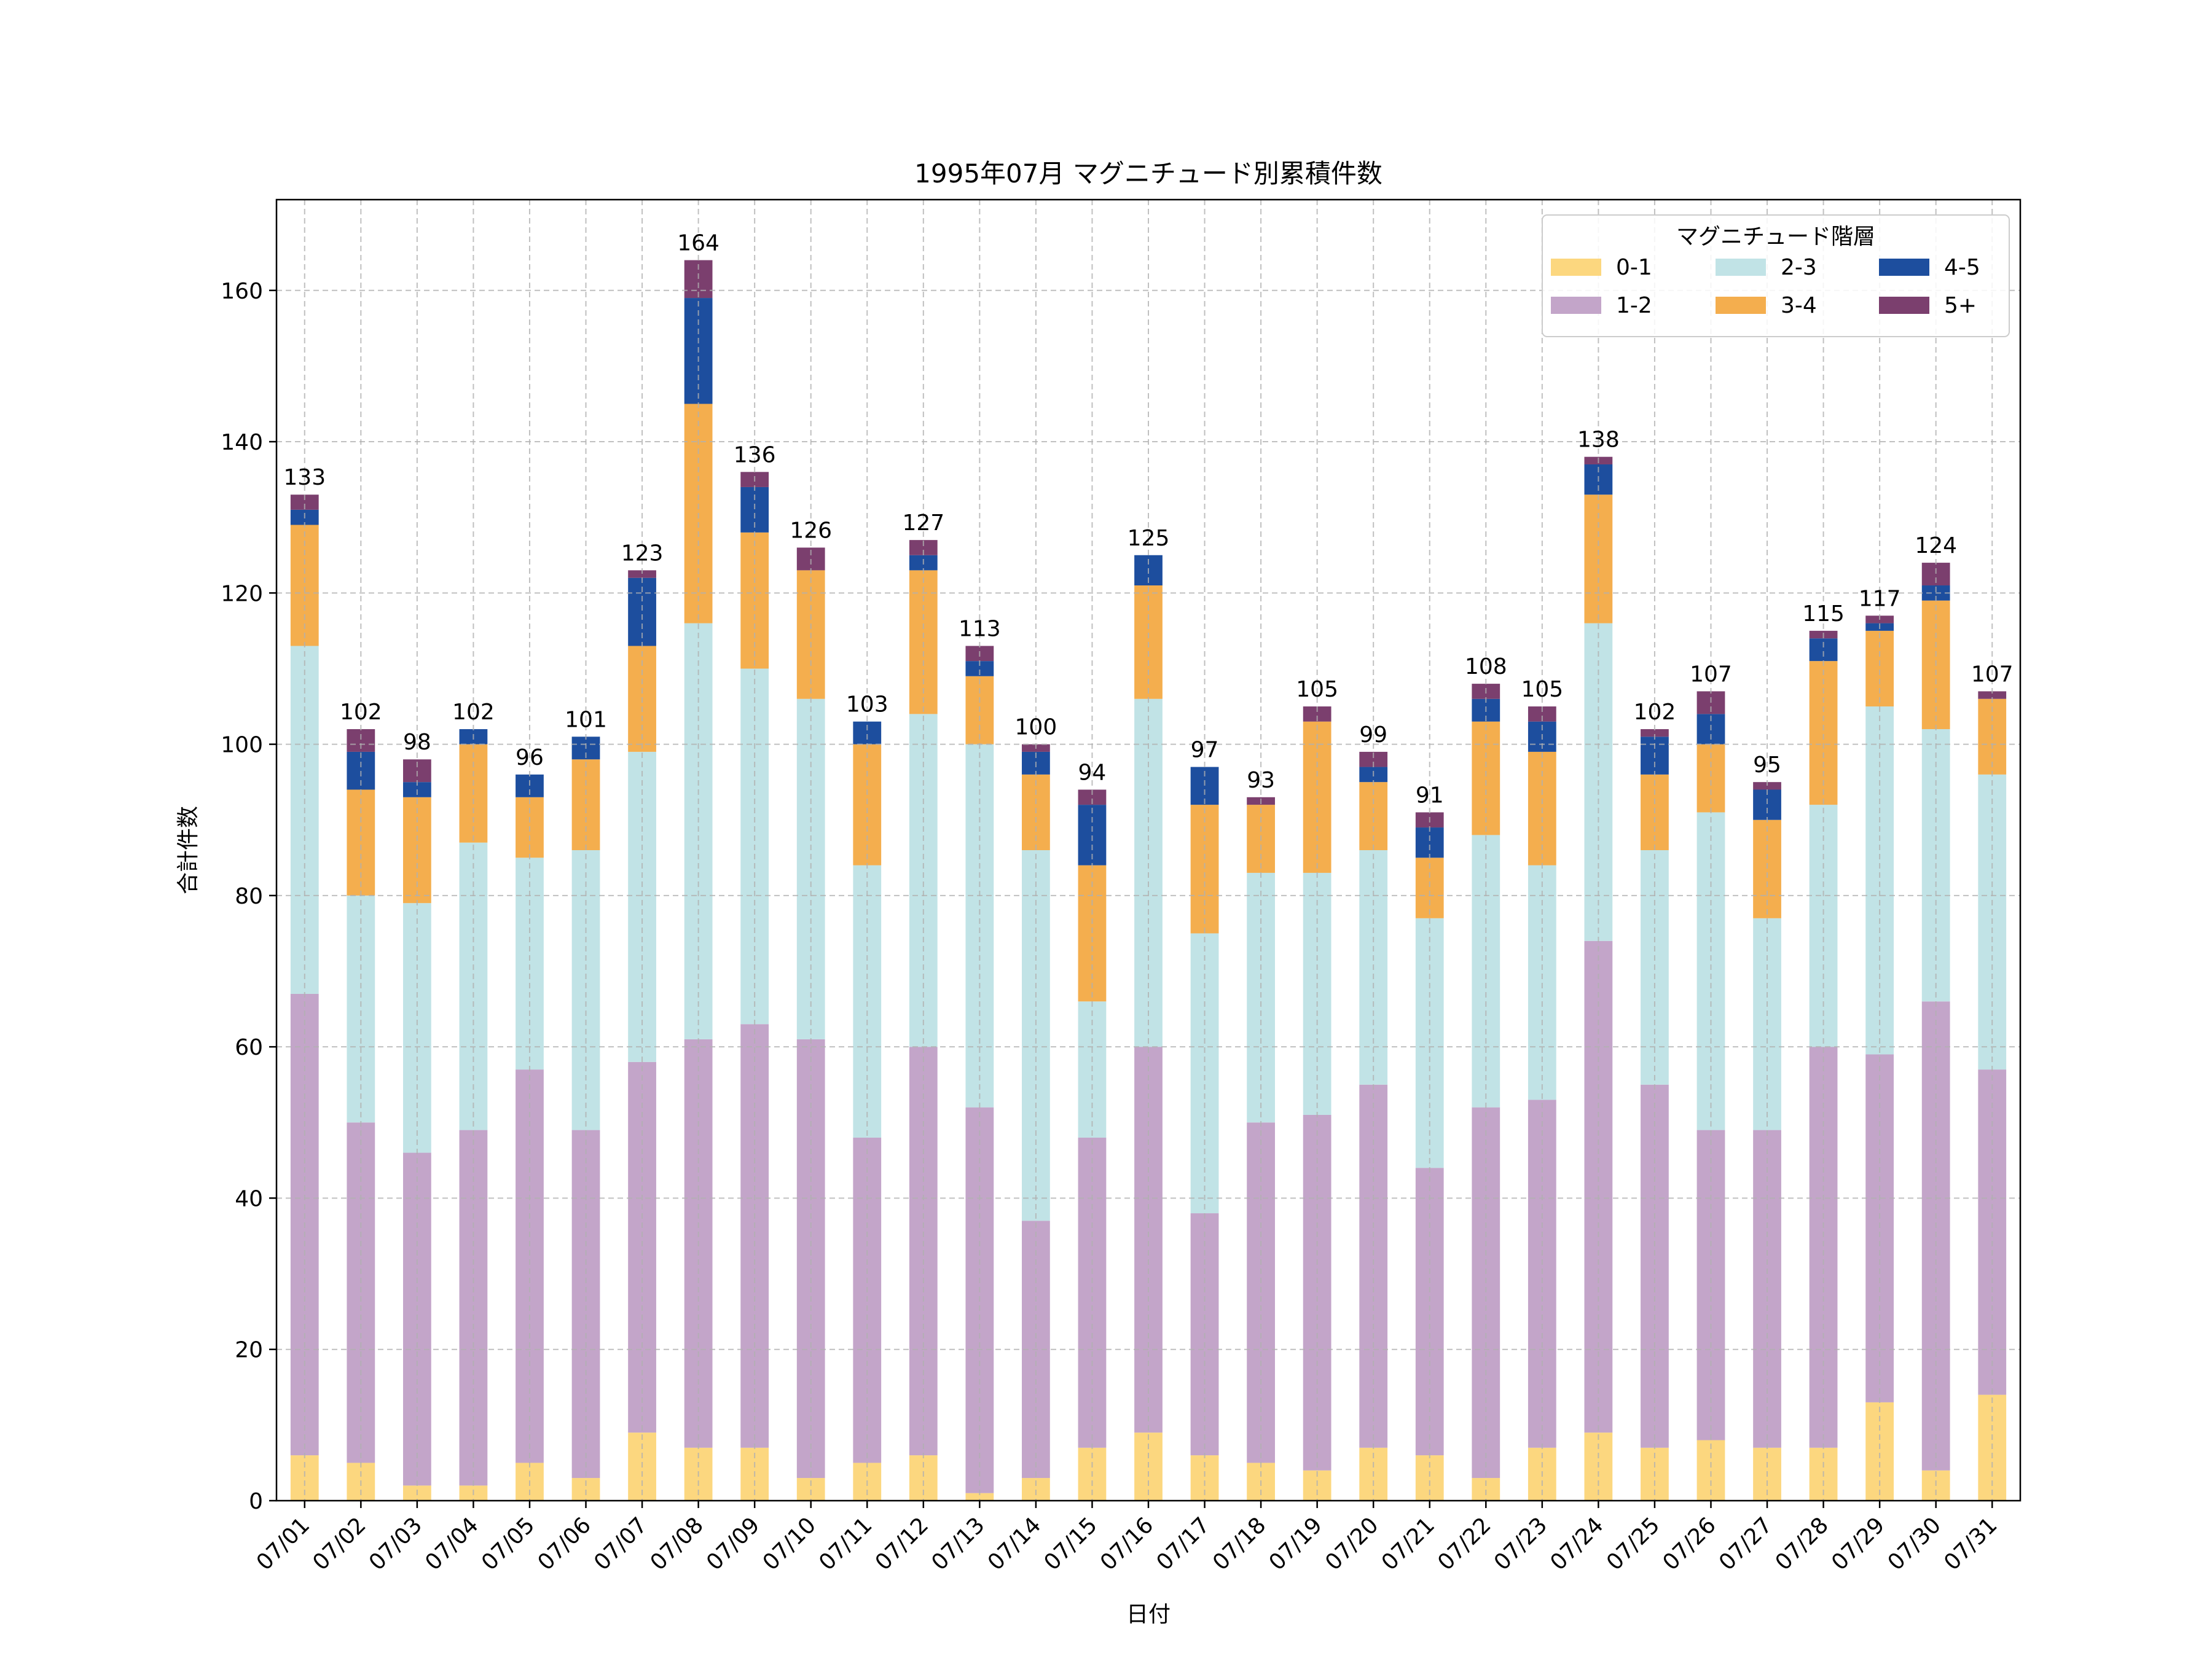 The width and height of the screenshot is (2212, 1661). I want to click on total-label-07/06: 101, so click(586, 719).